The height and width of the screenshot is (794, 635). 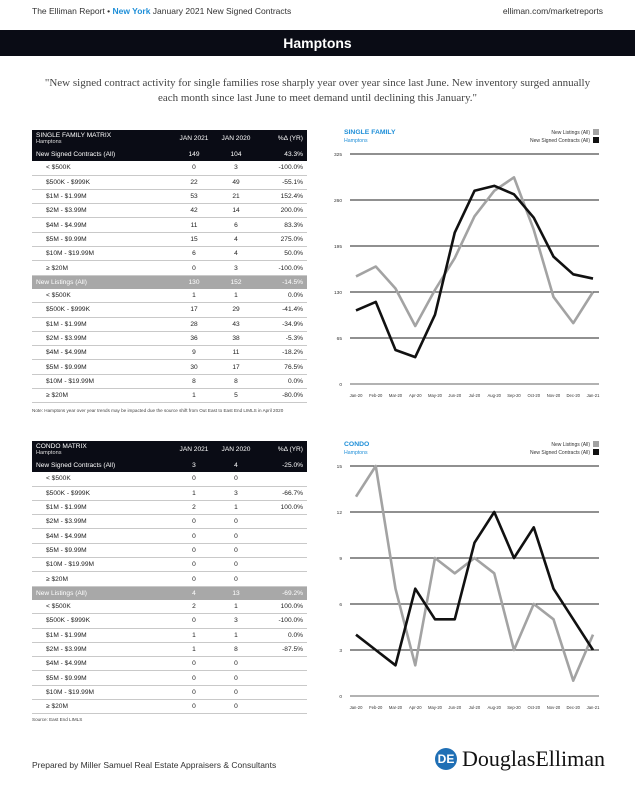 I want to click on table-row: $5M - $9.99M 30 17 76.5%, so click(x=169, y=367).